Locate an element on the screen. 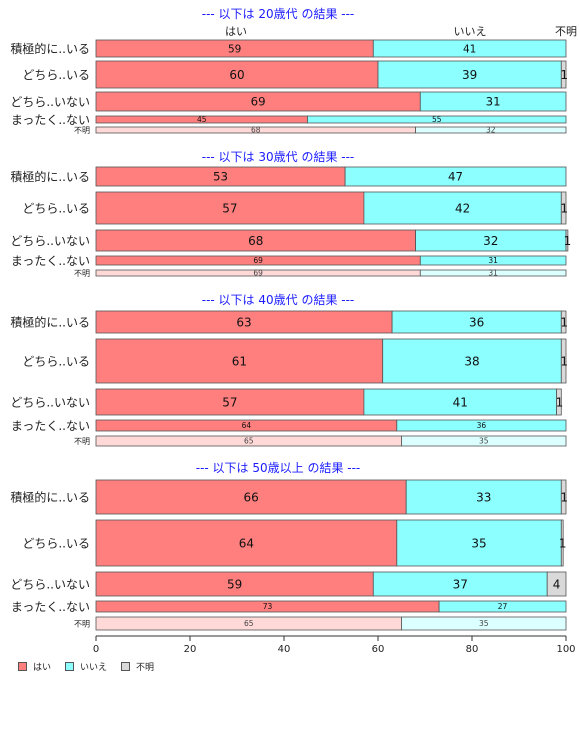 This screenshot has width=580, height=747. legend-label-yes: はい is located at coordinates (42, 668).